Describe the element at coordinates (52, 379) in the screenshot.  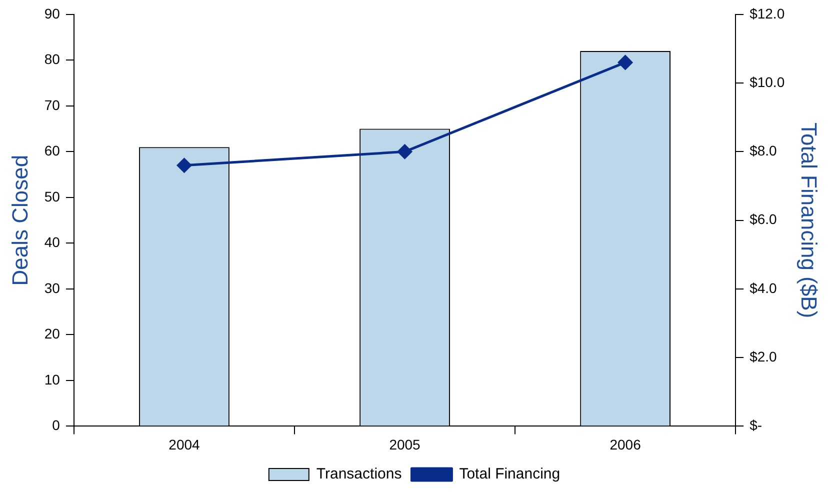
I see `y-tick-label: 10` at that location.